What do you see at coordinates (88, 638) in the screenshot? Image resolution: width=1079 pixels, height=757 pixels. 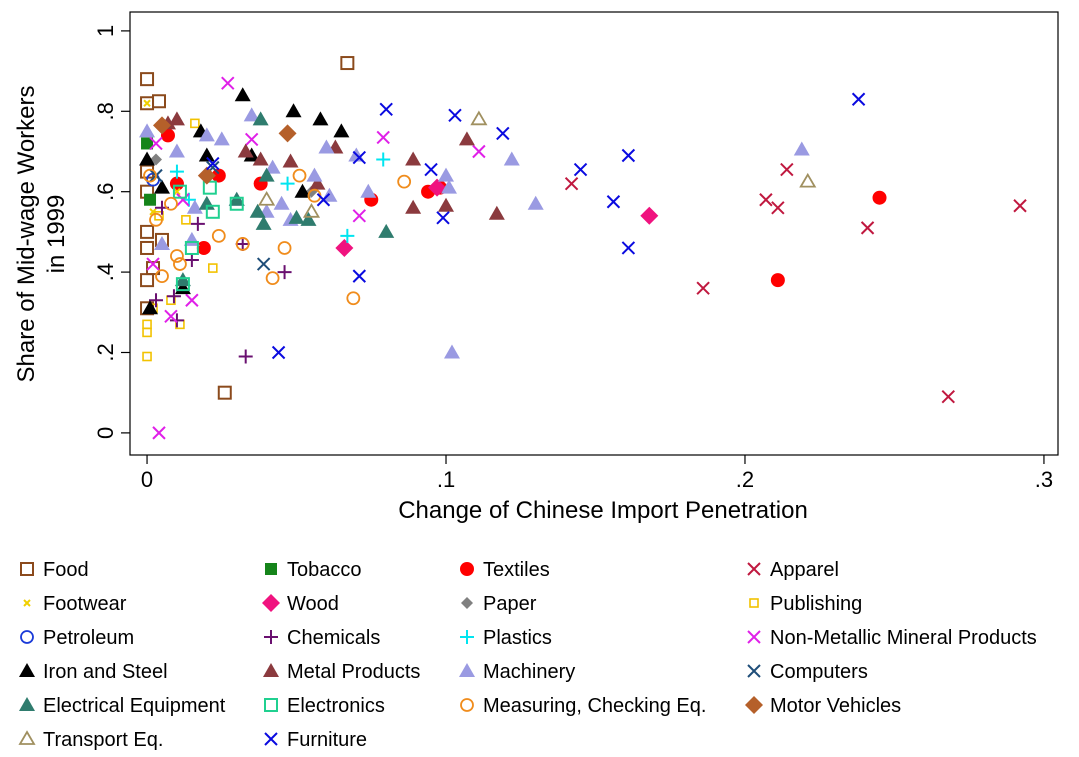 I see `legend-label: Petroleum` at bounding box center [88, 638].